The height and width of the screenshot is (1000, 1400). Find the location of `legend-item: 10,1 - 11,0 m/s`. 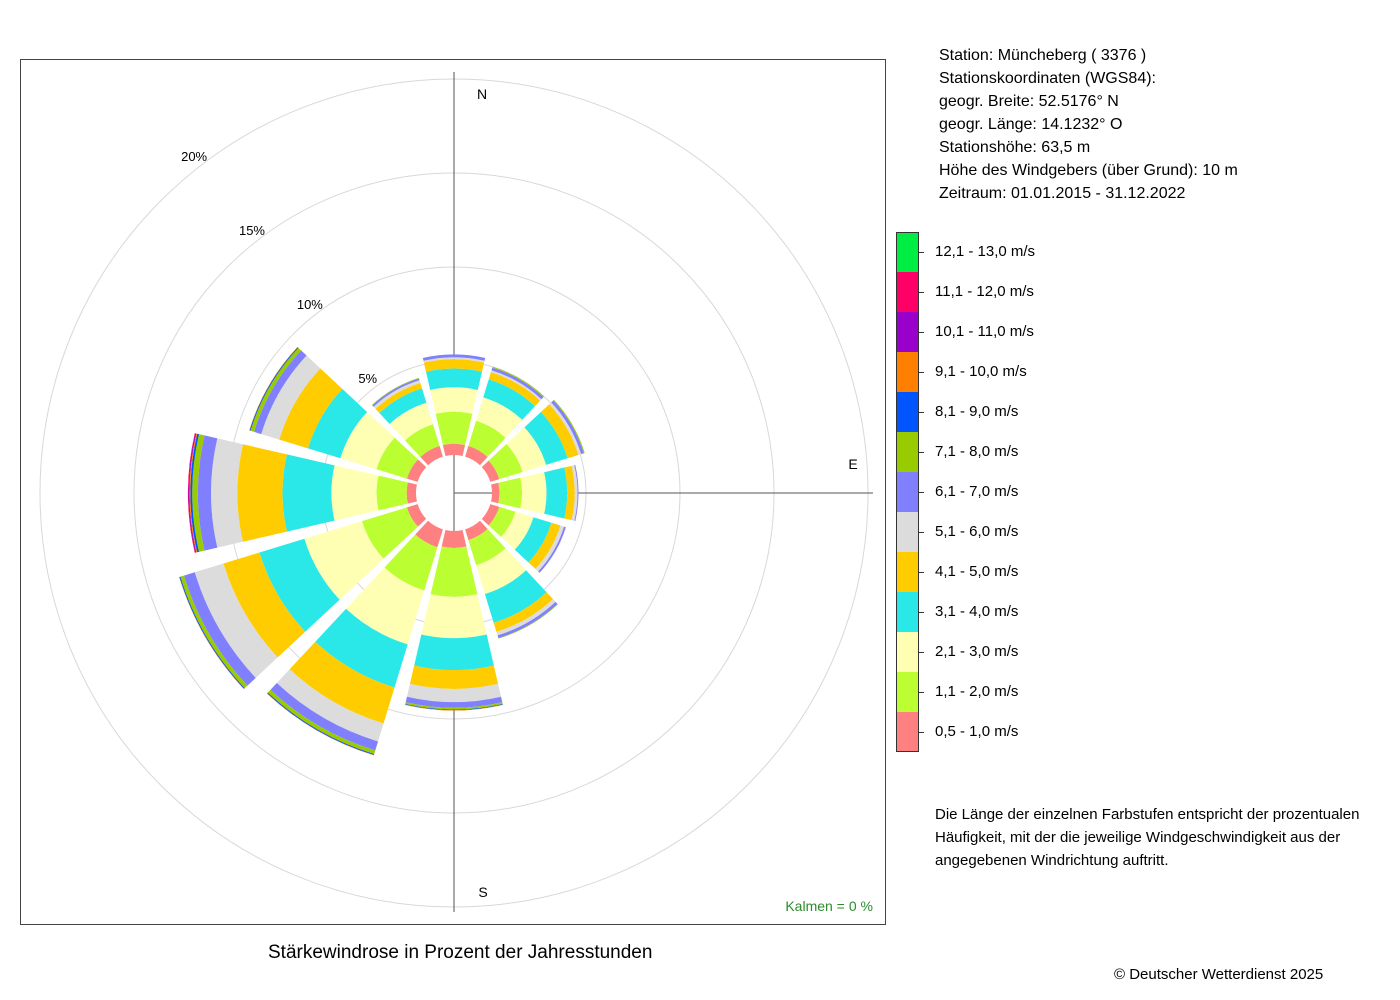

legend-item: 10,1 - 11,0 m/s is located at coordinates (976, 332).